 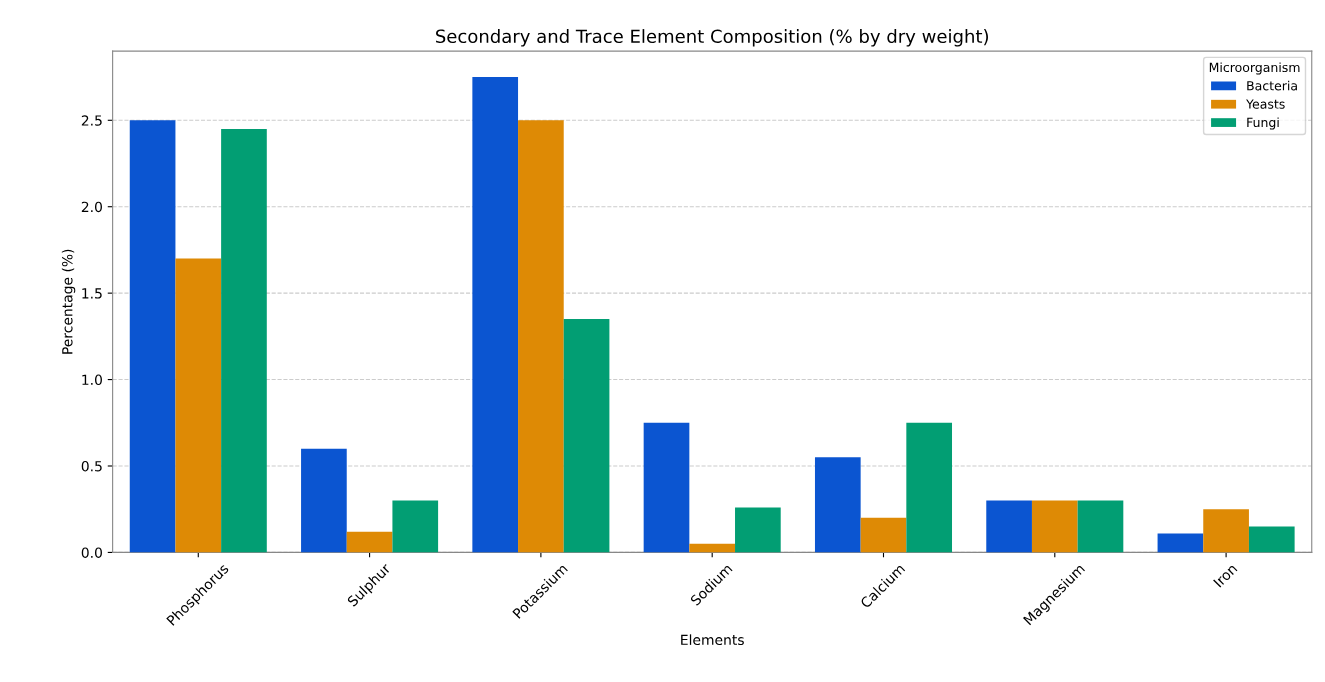 What do you see at coordinates (68, 301) in the screenshot?
I see `y-axis-title: Percentage (%)` at bounding box center [68, 301].